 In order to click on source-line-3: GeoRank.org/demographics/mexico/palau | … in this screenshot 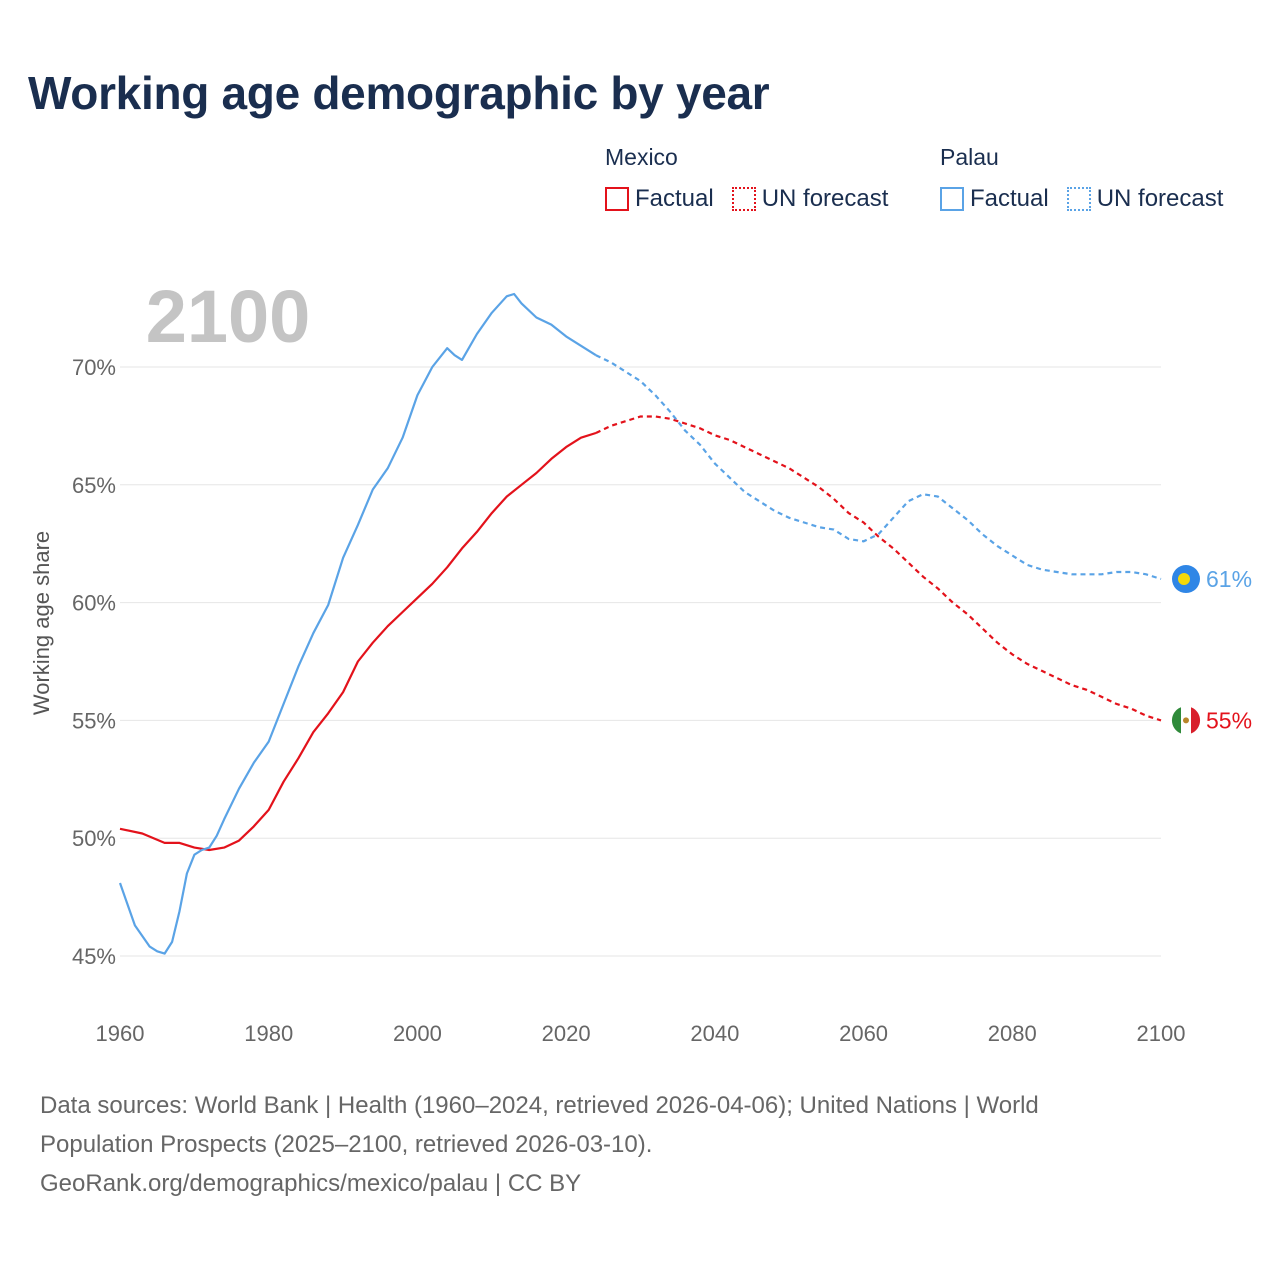, I will do `click(311, 1183)`.